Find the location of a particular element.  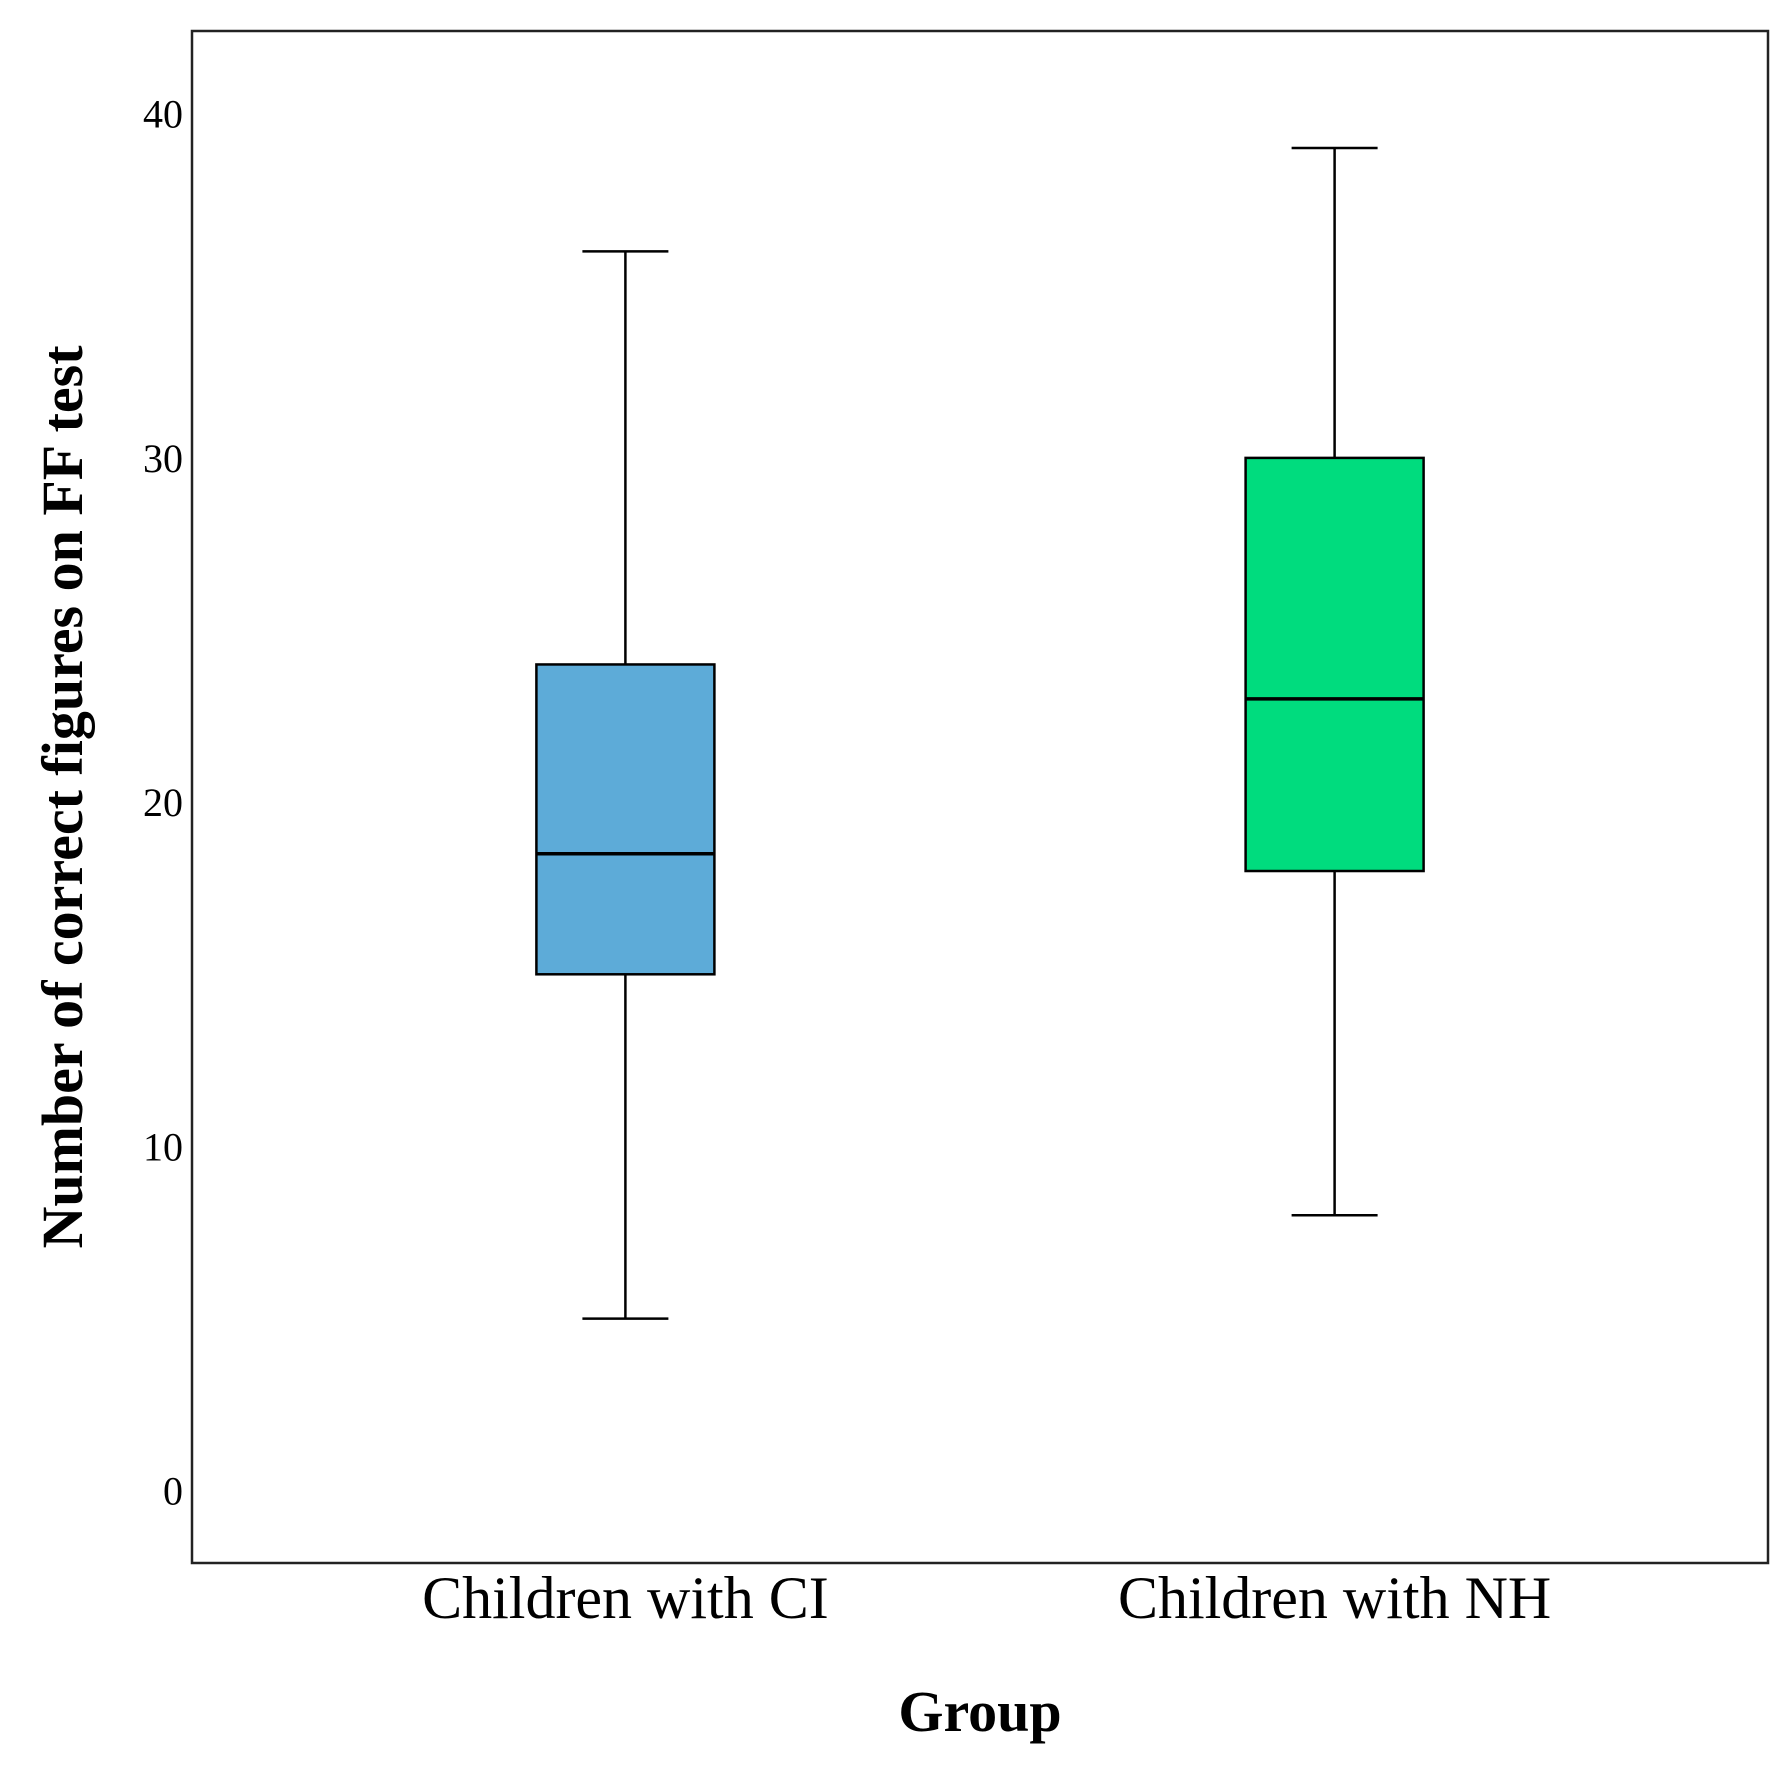

x-category-label: Children with CI is located at coordinates (625, 1598).